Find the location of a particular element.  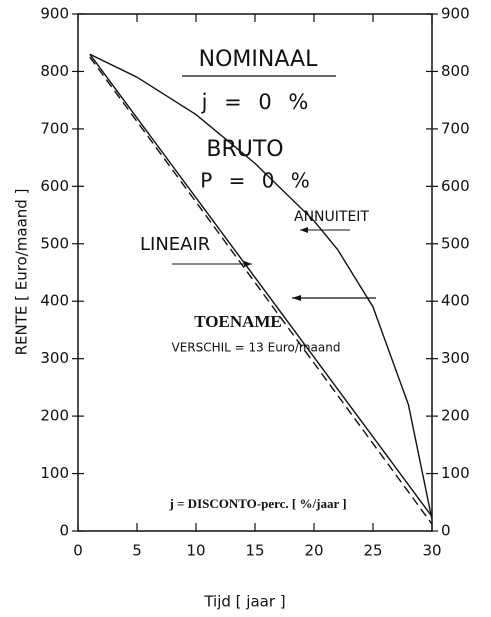

y-tick-label: 800 is located at coordinates (54, 71).